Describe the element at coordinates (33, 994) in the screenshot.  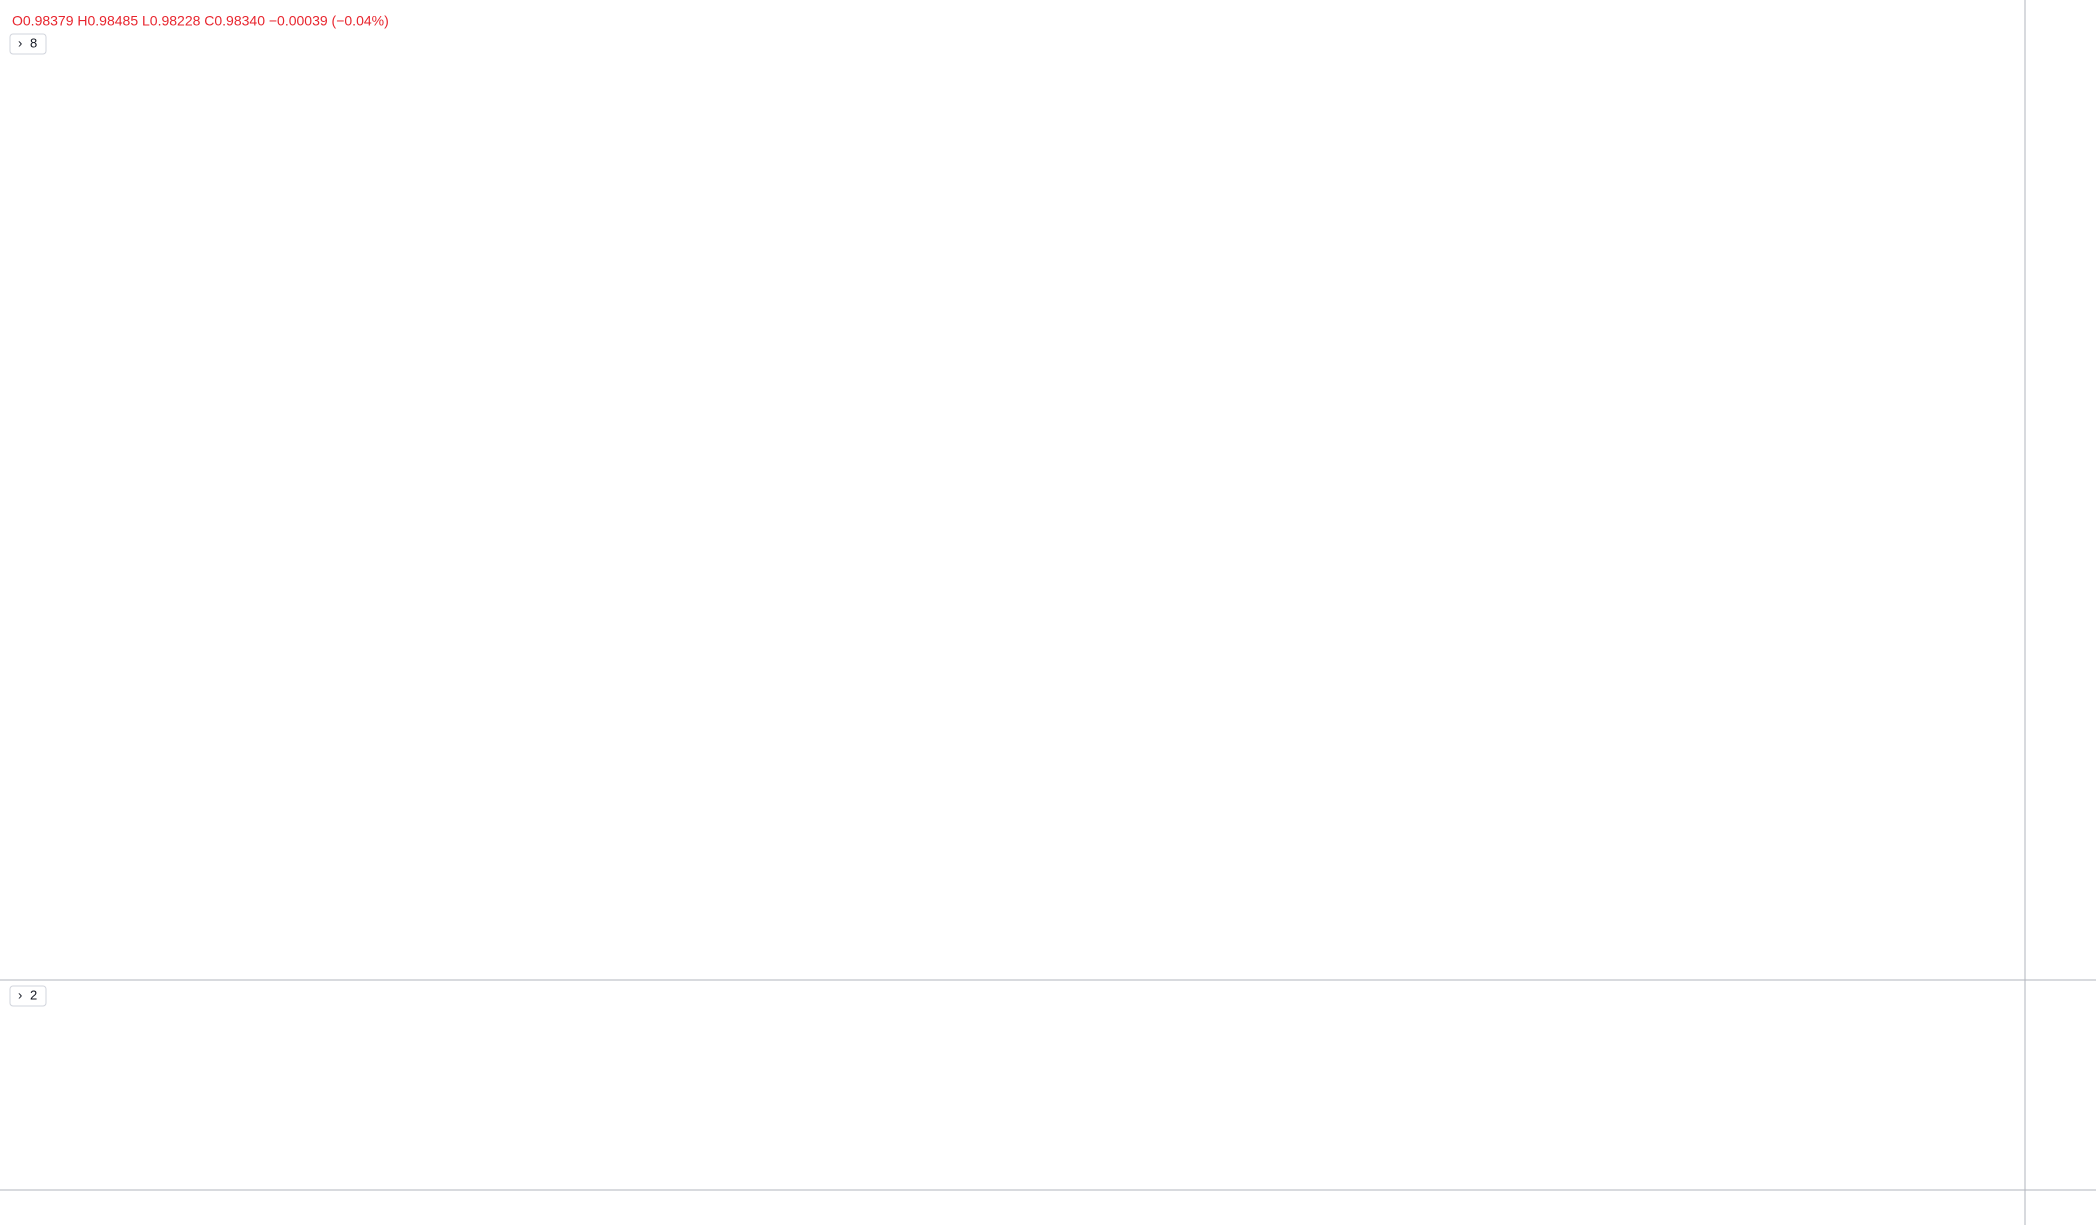
I see `badge-count: 2` at that location.